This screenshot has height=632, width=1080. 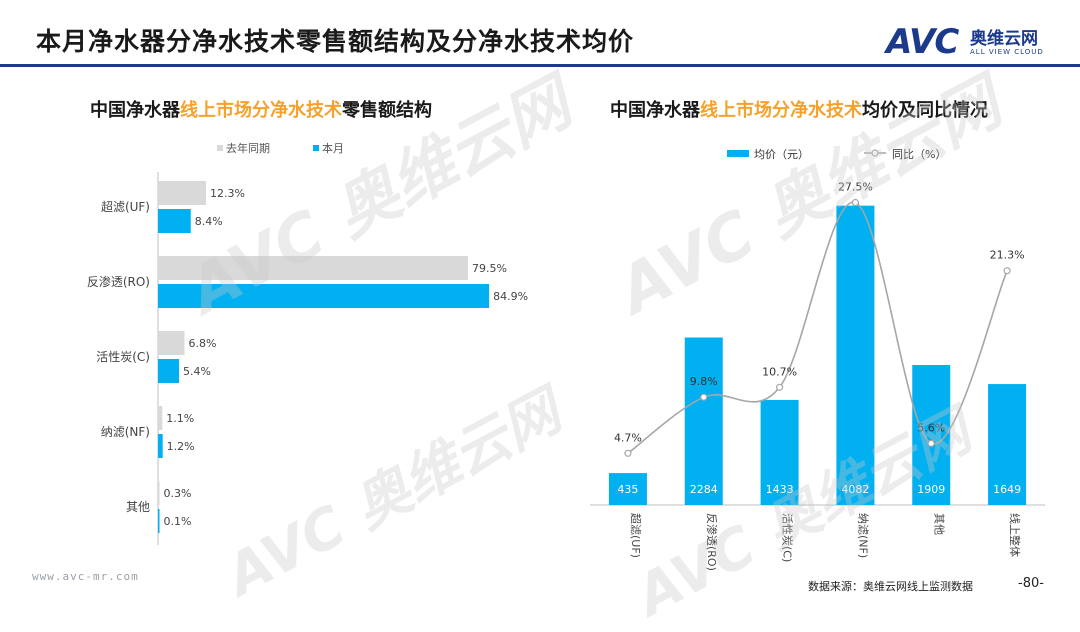 I want to click on right-chart-title-part-1: 中国净水器, so click(x=655, y=110).